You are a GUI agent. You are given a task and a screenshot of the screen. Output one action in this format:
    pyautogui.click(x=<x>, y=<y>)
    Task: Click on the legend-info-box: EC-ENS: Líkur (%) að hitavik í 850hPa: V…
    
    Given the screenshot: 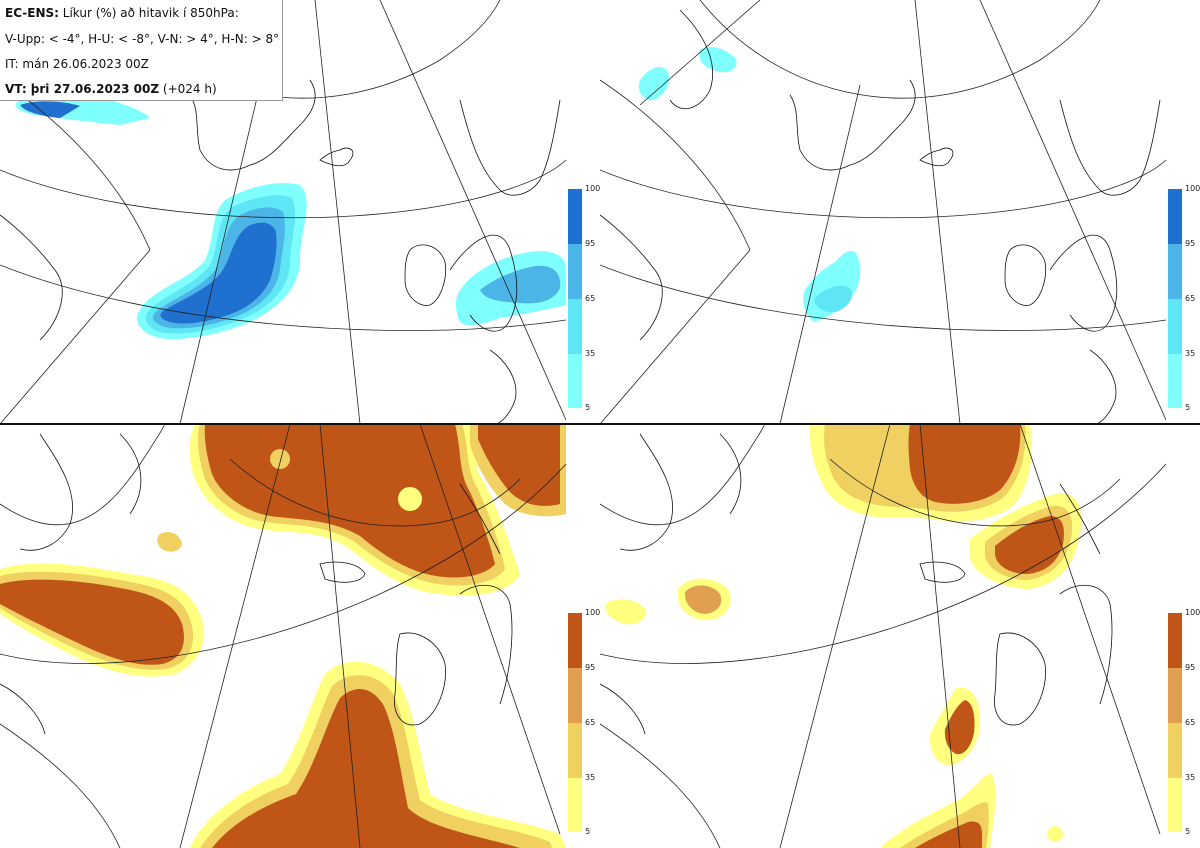 What is the action you would take?
    pyautogui.click(x=141, y=50)
    